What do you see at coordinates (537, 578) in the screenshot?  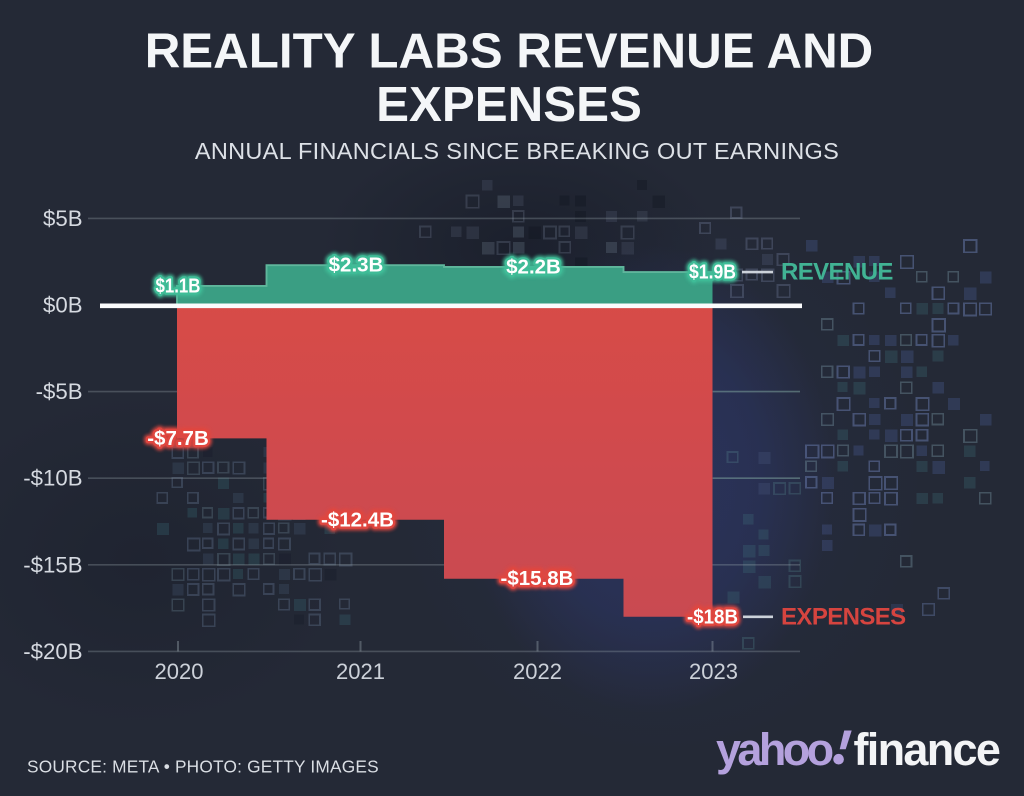 I see `svg-text: -$15.8B` at bounding box center [537, 578].